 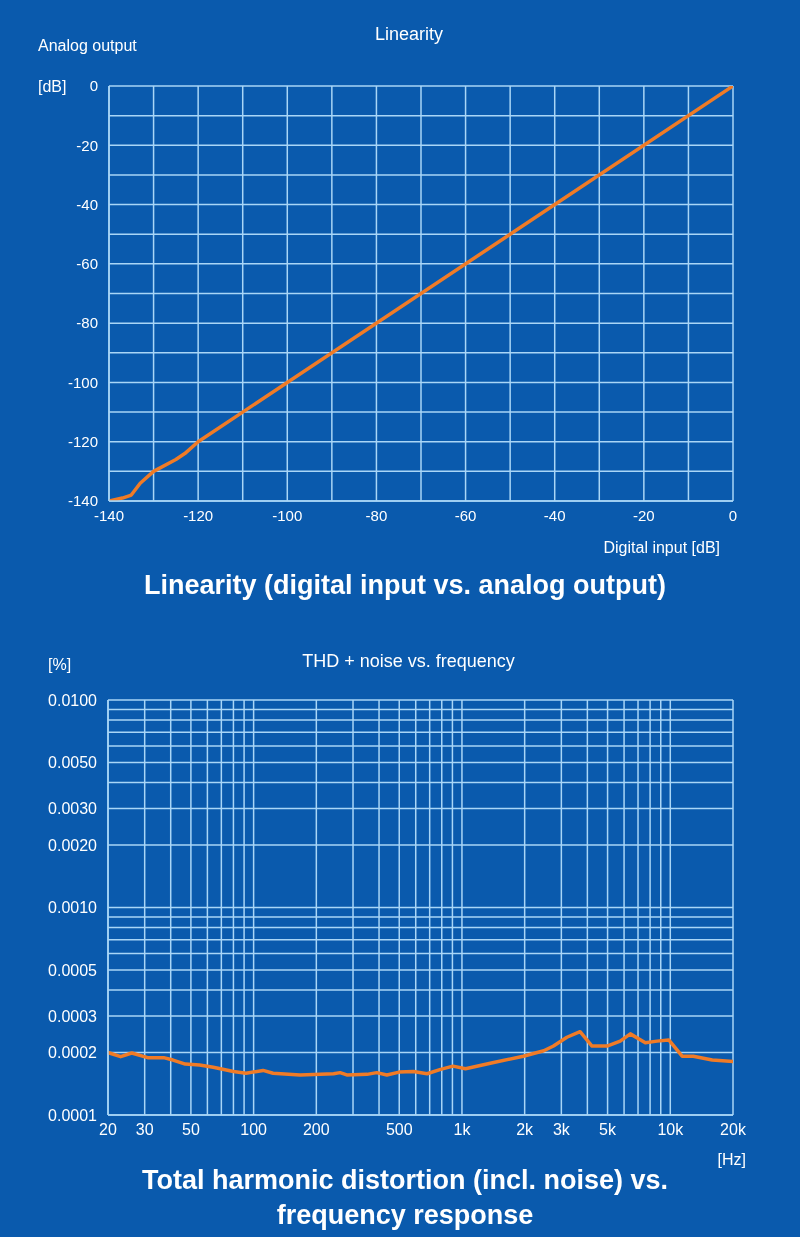 What do you see at coordinates (73, 700) in the screenshot?
I see `y-tick-label: 0.0100` at bounding box center [73, 700].